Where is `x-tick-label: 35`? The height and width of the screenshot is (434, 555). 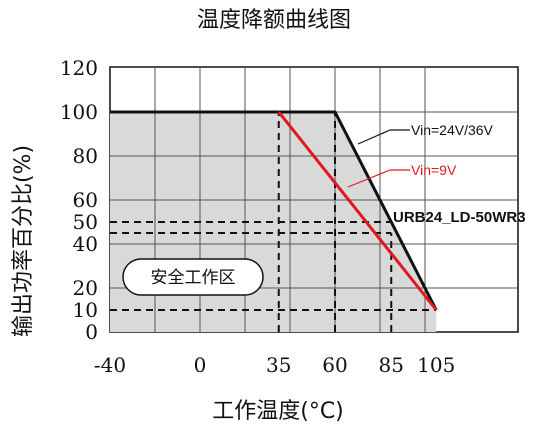
x-tick-label: 35 is located at coordinates (278, 365).